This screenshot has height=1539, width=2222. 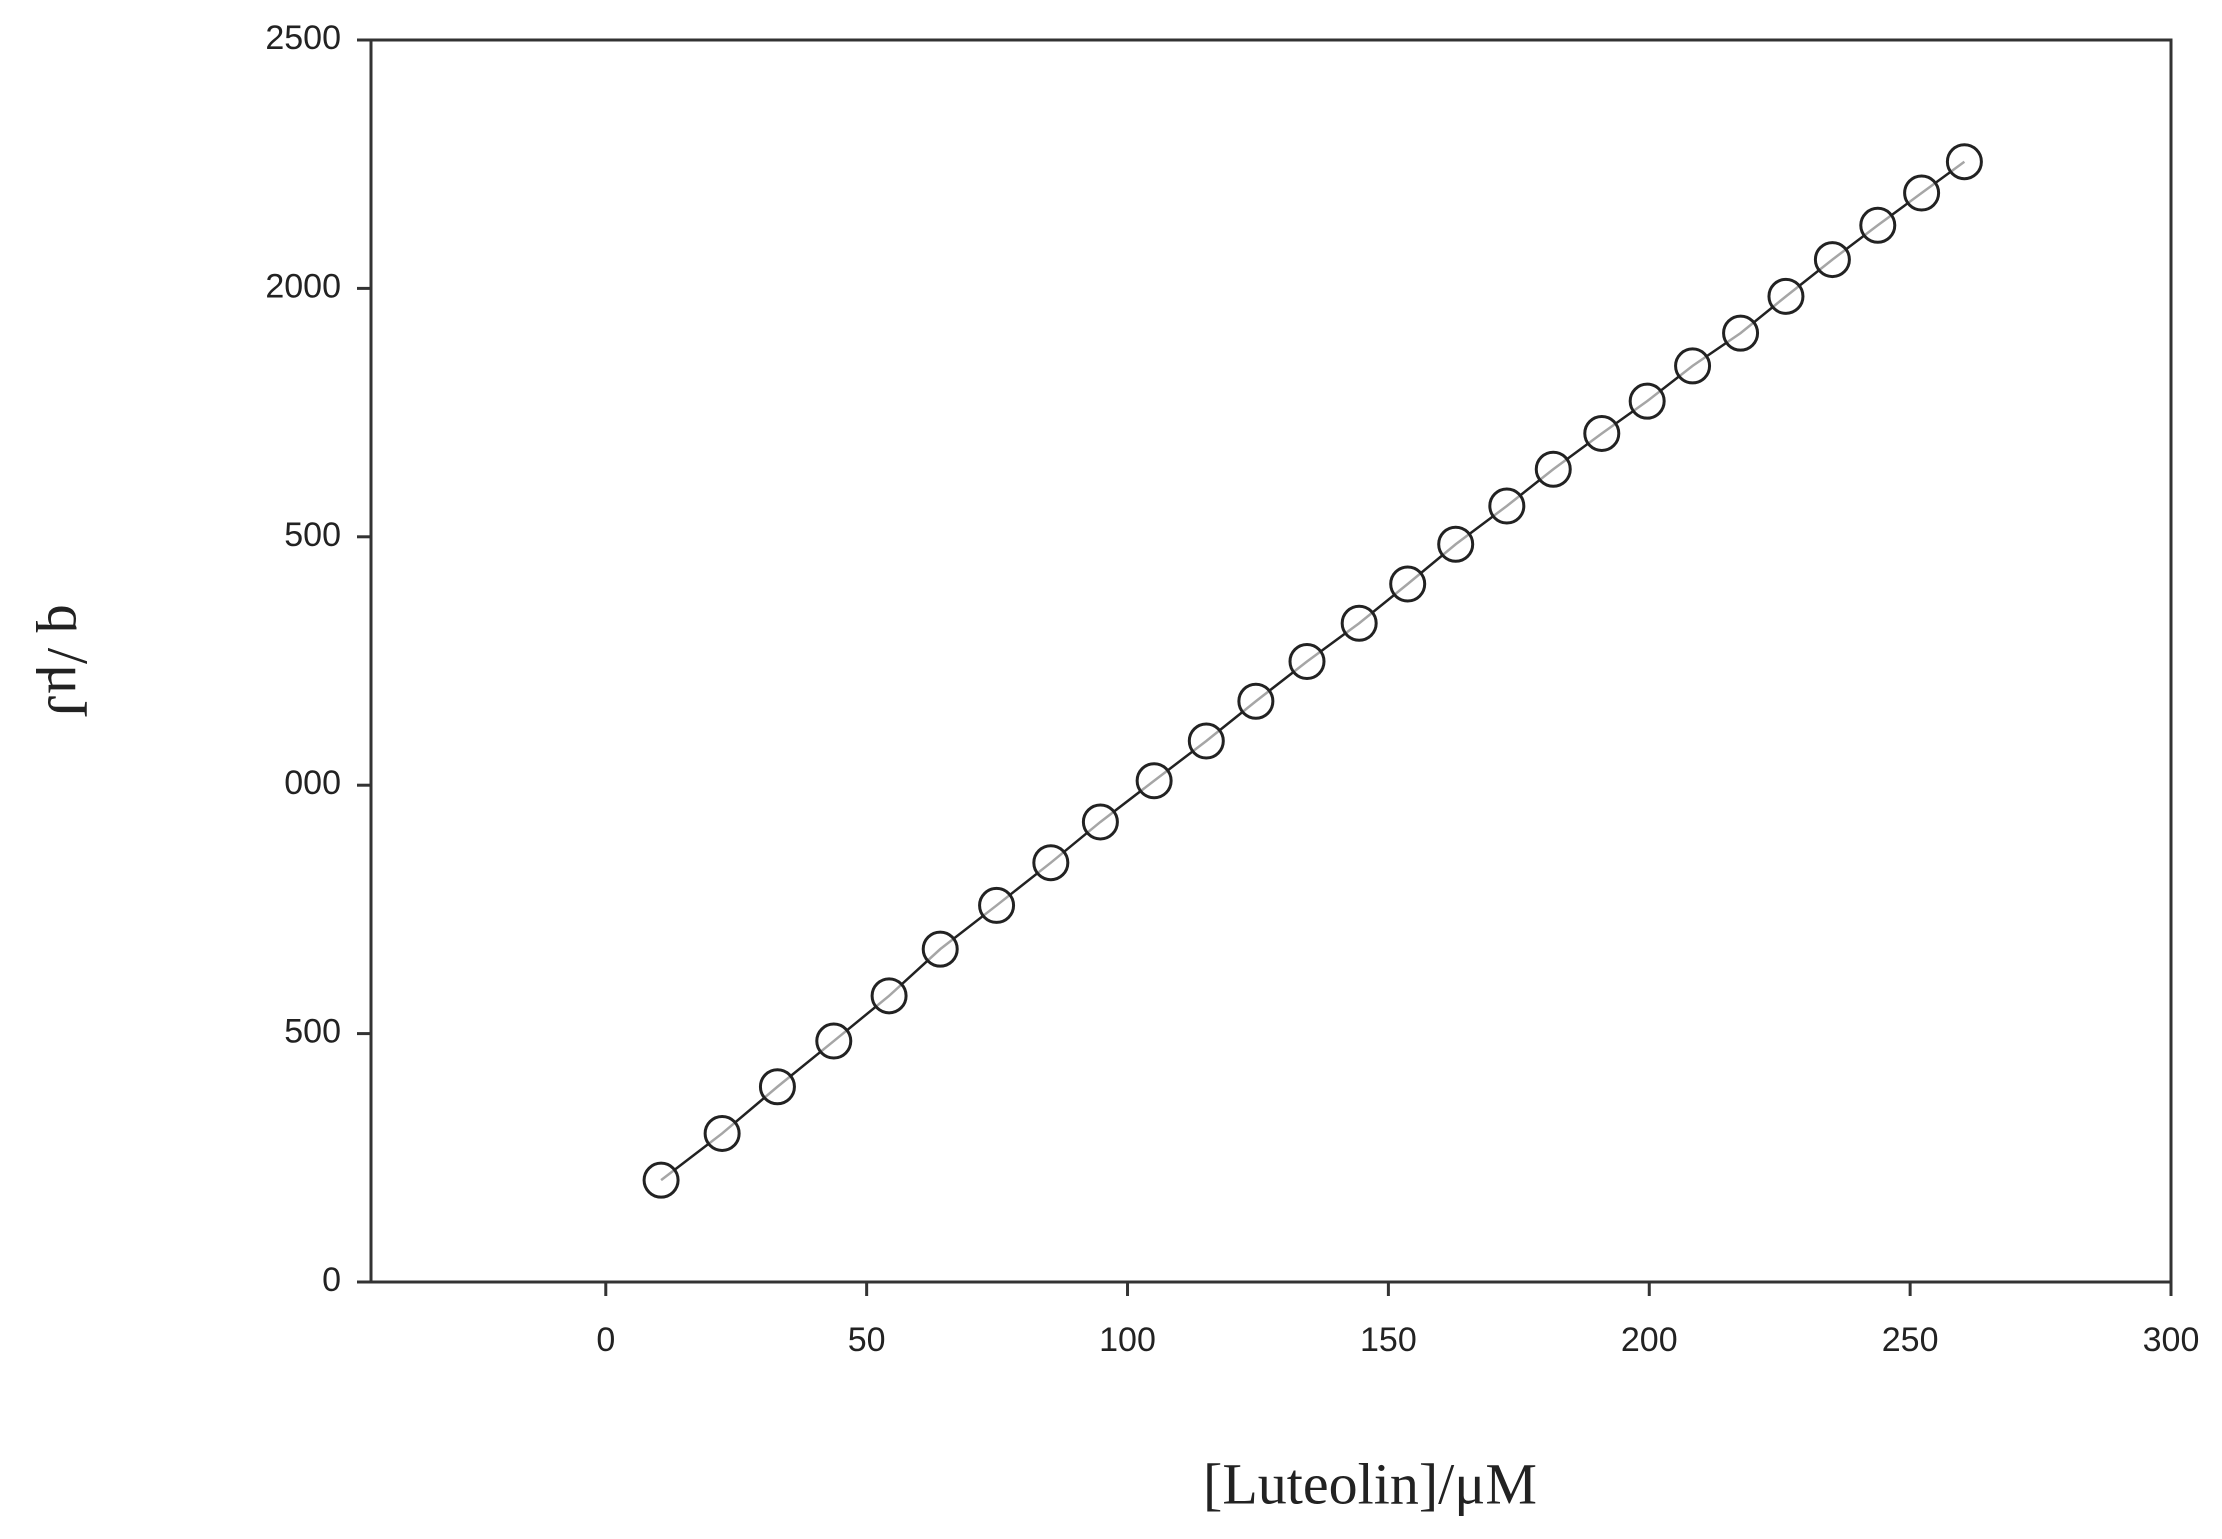 What do you see at coordinates (312, 783) in the screenshot?
I see `y-tick-label: 000` at bounding box center [312, 783].